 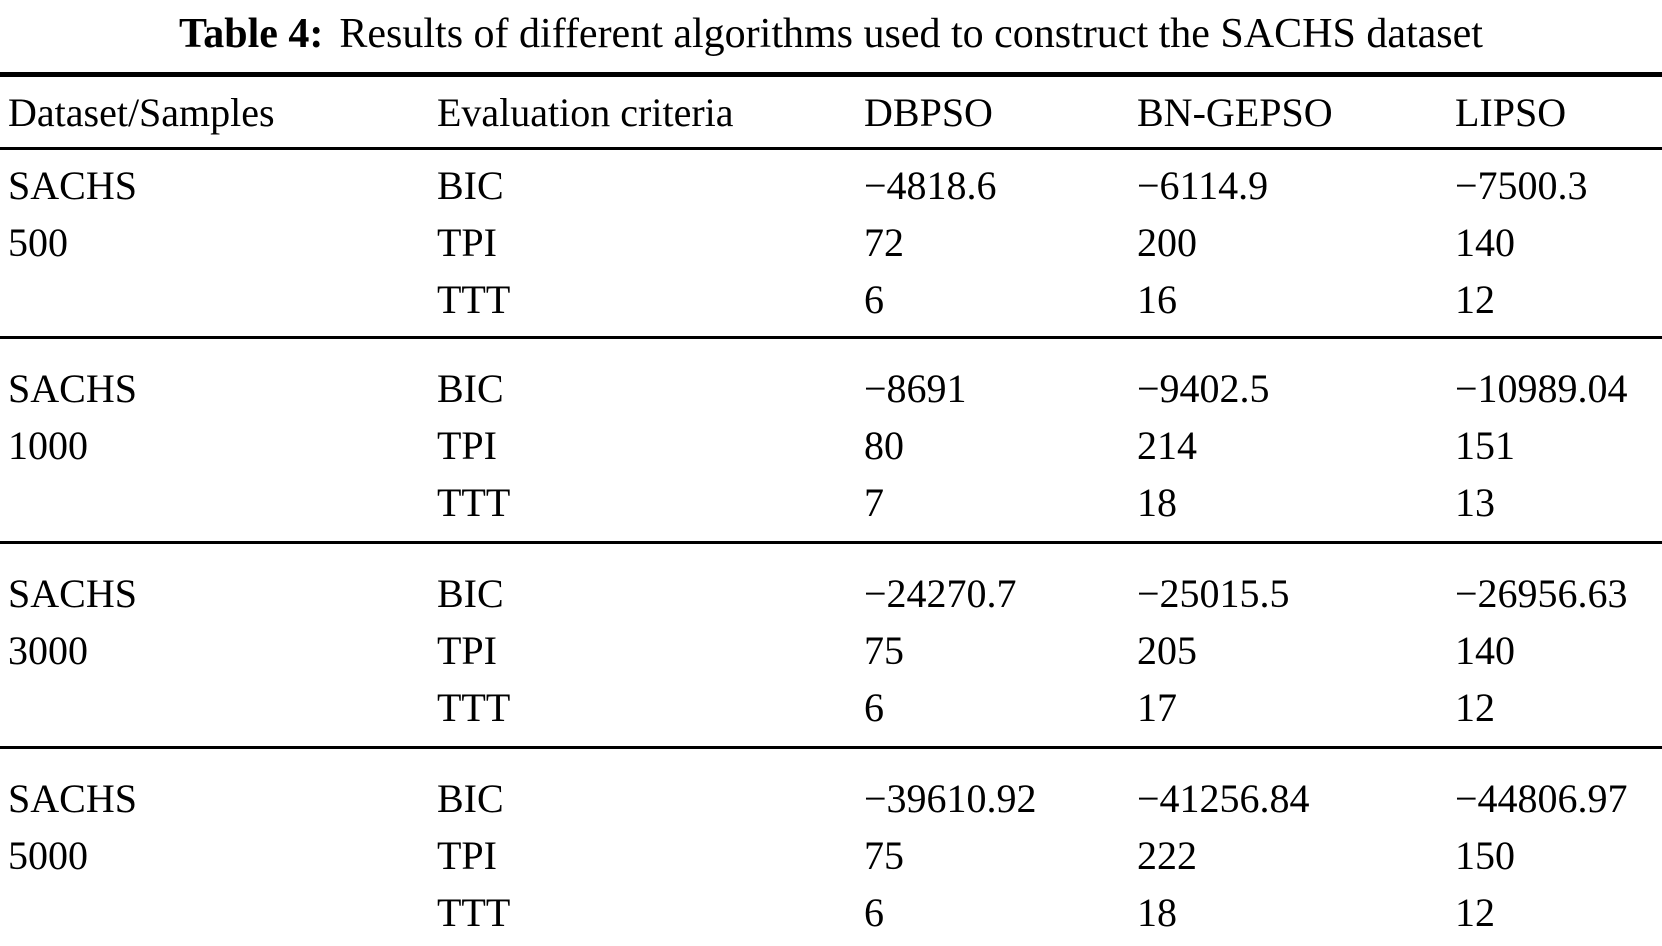 What do you see at coordinates (1485, 445) in the screenshot?
I see `value-lipso: 151` at bounding box center [1485, 445].